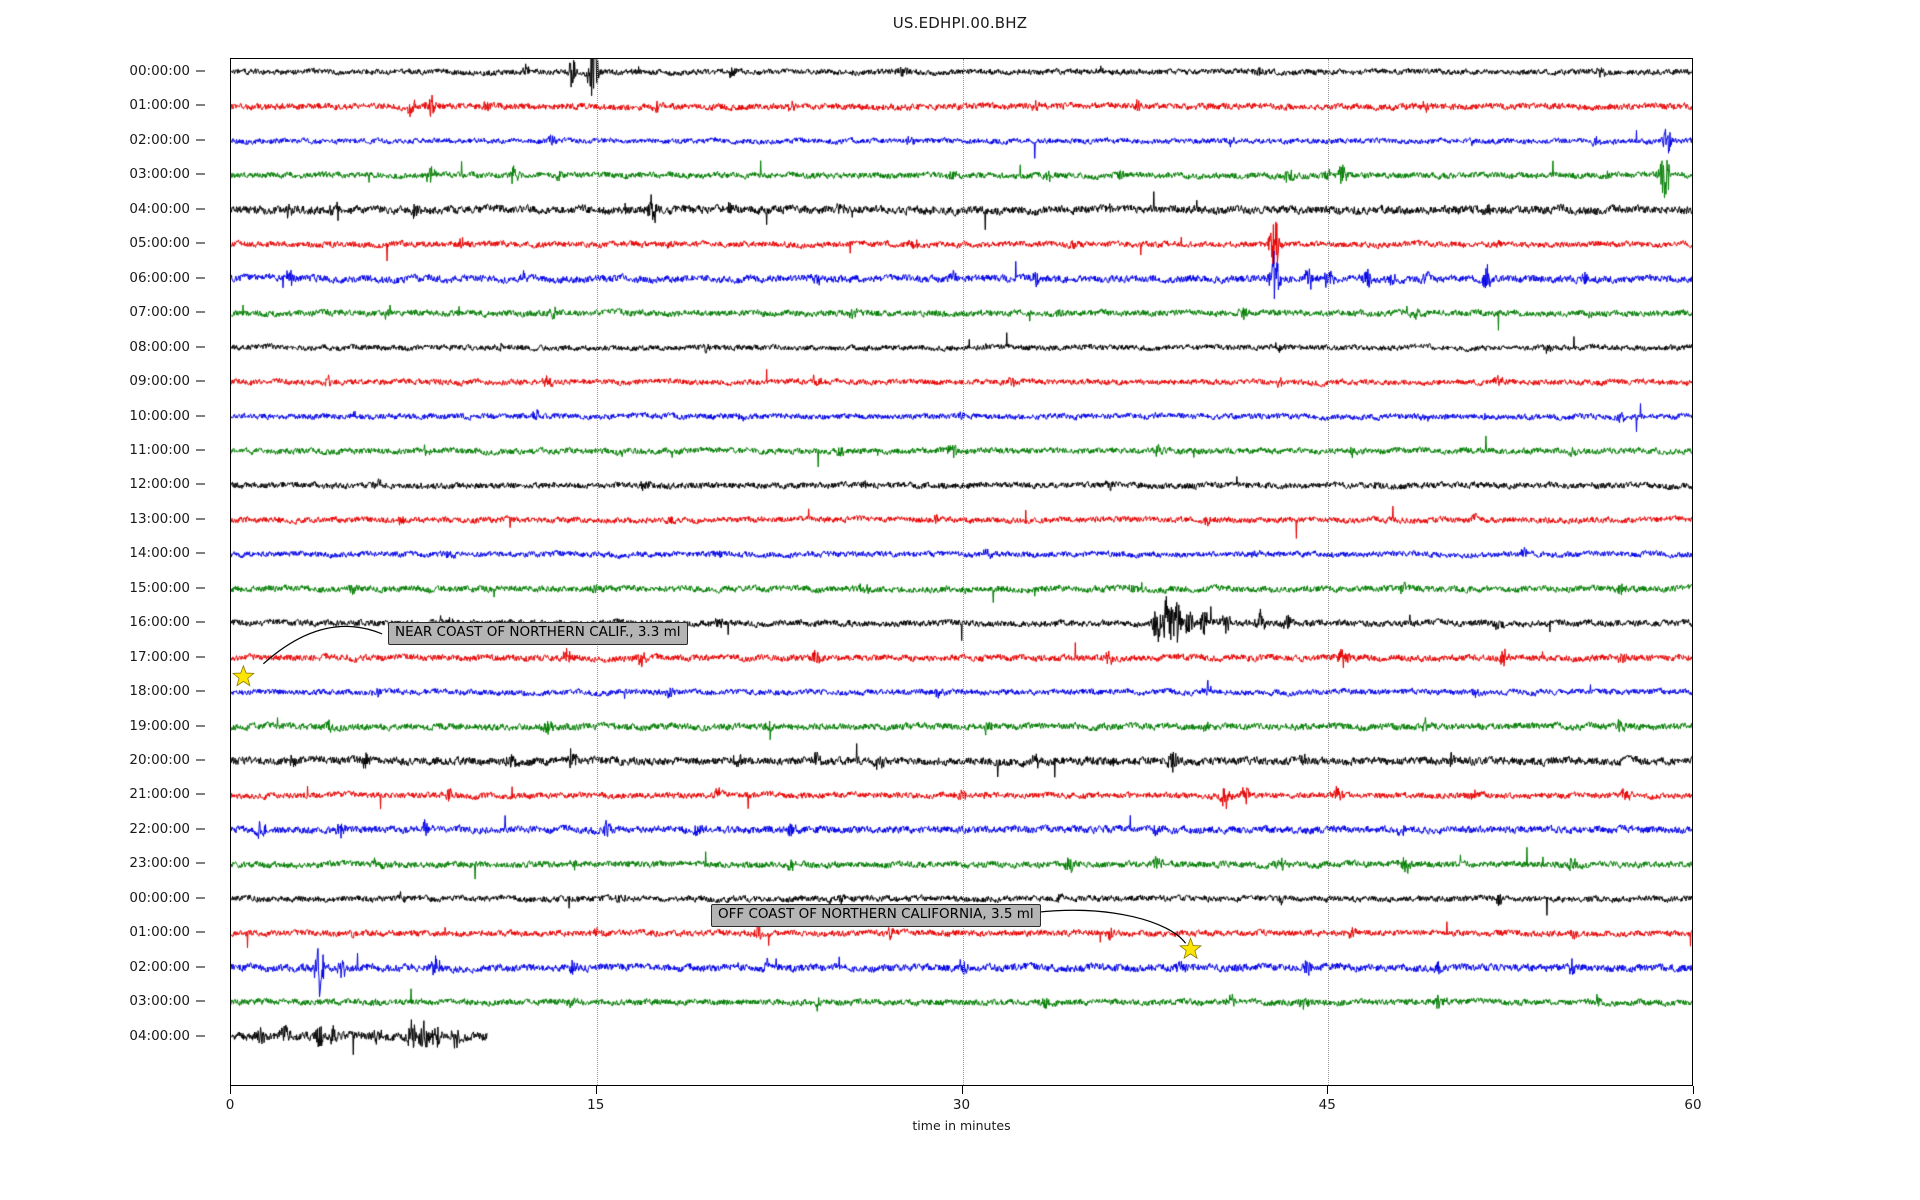 The width and height of the screenshot is (1920, 1200). Describe the element at coordinates (1327, 1105) in the screenshot. I see `x-tick-label: 45` at that location.